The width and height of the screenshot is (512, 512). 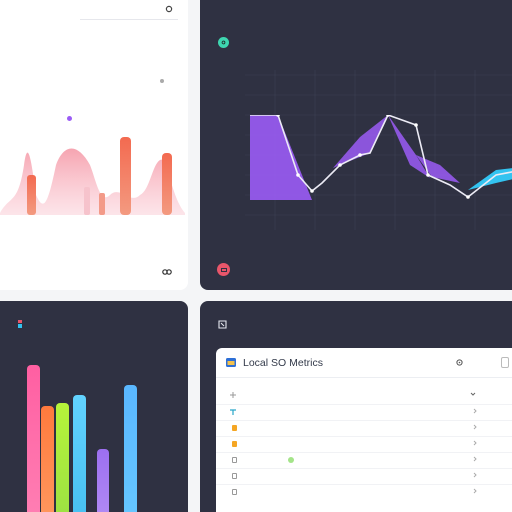 I want to click on bar-orange, so click(x=47, y=459).